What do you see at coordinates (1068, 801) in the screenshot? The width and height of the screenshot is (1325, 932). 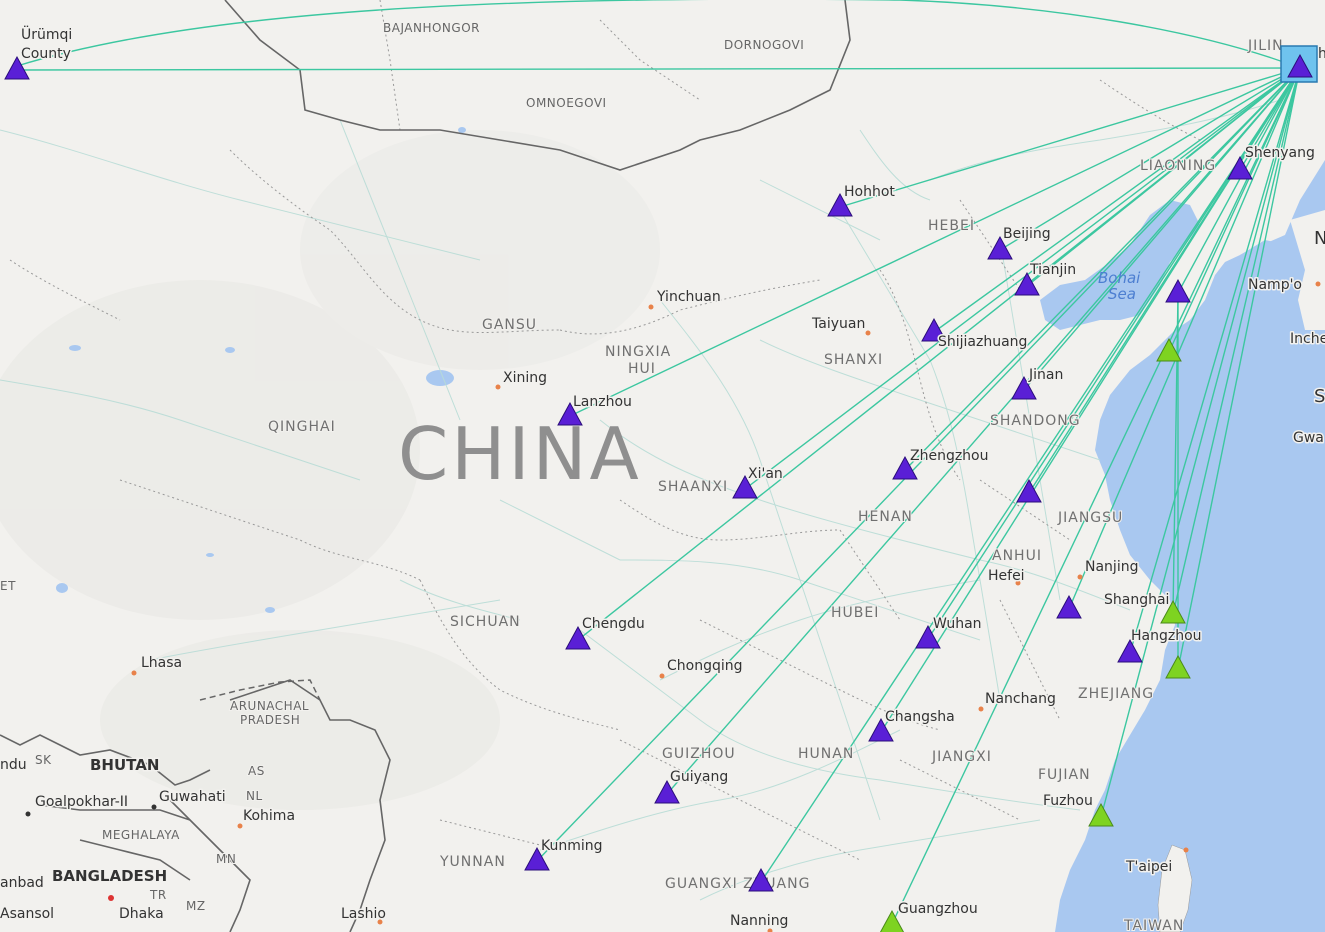 I see `city-label-fuzhou: Fuzhou` at bounding box center [1068, 801].